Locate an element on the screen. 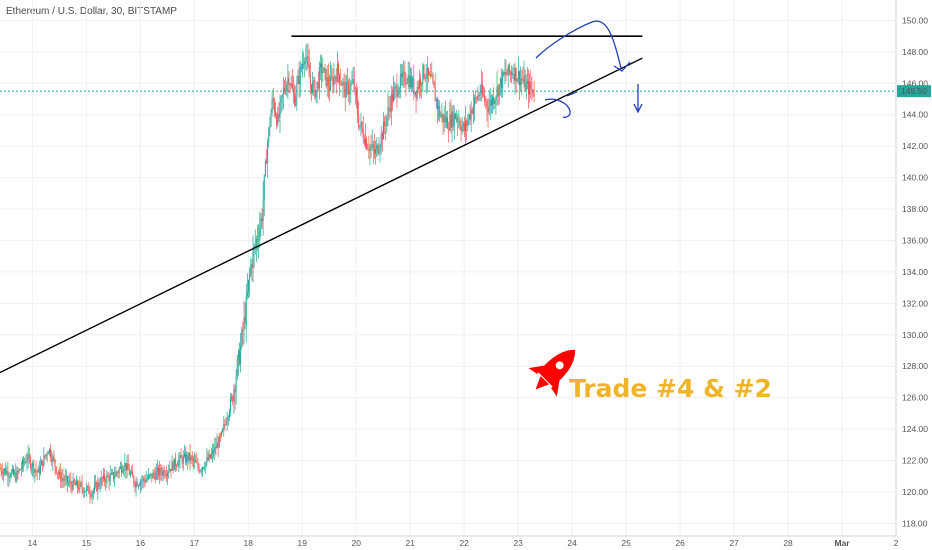 This screenshot has height=550, width=932. y-tick-label: 140.00 is located at coordinates (915, 178).